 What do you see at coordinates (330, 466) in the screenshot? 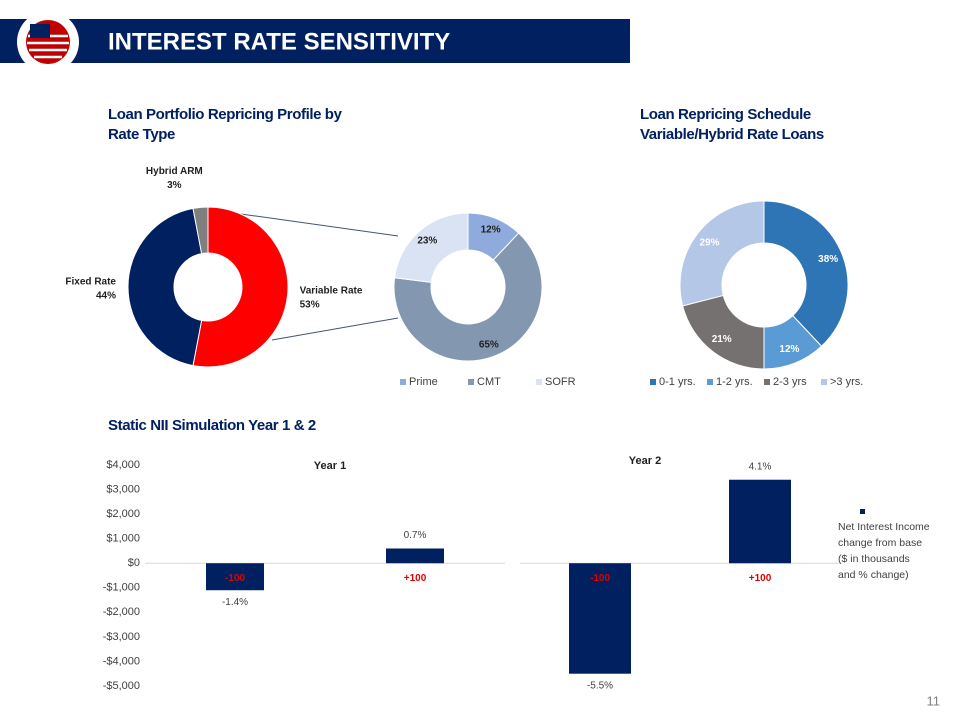
I see `chart-title: Year 1` at bounding box center [330, 466].